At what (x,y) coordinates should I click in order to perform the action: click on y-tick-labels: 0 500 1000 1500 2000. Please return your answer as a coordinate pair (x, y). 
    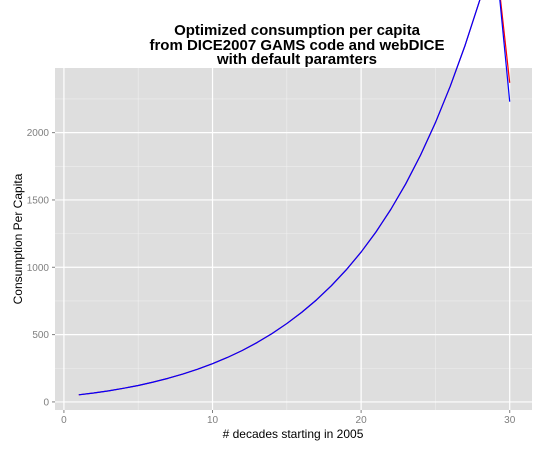
    Looking at the image, I should click on (38, 268).